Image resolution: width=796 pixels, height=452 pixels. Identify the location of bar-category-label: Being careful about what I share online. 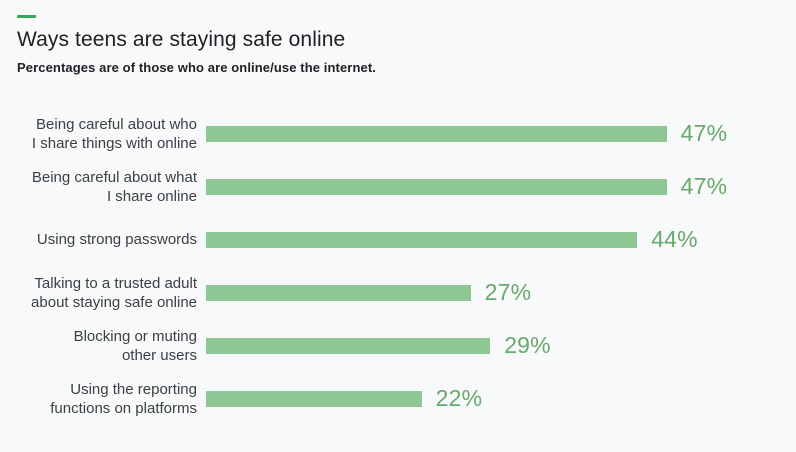
(114, 186).